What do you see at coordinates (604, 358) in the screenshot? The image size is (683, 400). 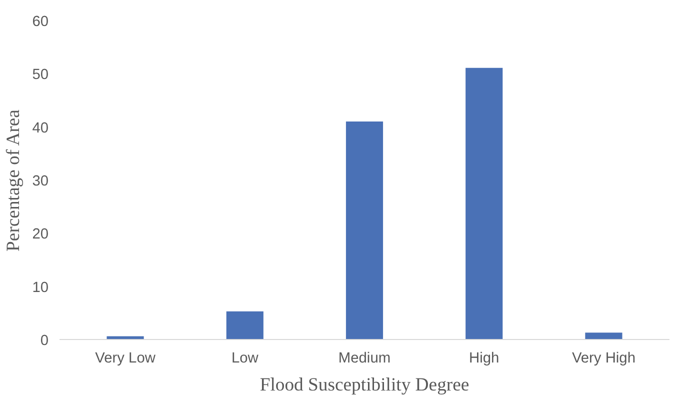 I see `x-tick-label: Very High` at bounding box center [604, 358].